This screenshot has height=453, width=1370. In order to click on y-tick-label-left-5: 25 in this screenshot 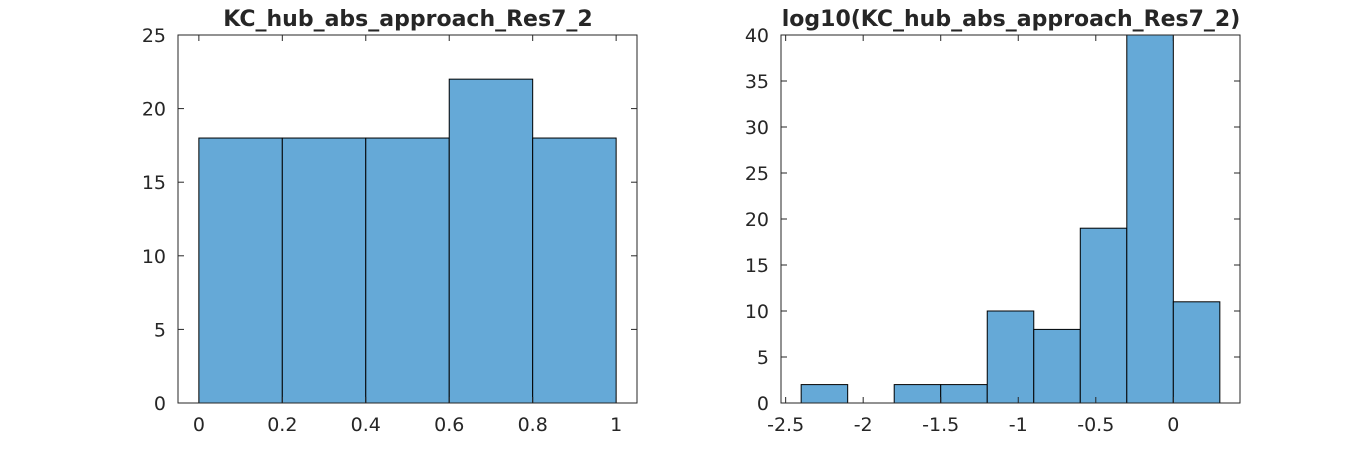, I will do `click(154, 36)`.